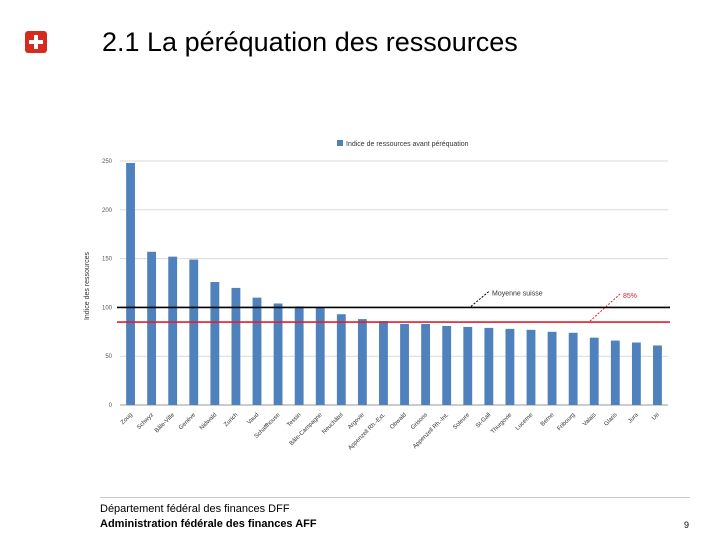 Image resolution: width=720 pixels, height=540 pixels. Describe the element at coordinates (332, 423) in the screenshot. I see `x-tick-label: Neuchâtel` at that location.